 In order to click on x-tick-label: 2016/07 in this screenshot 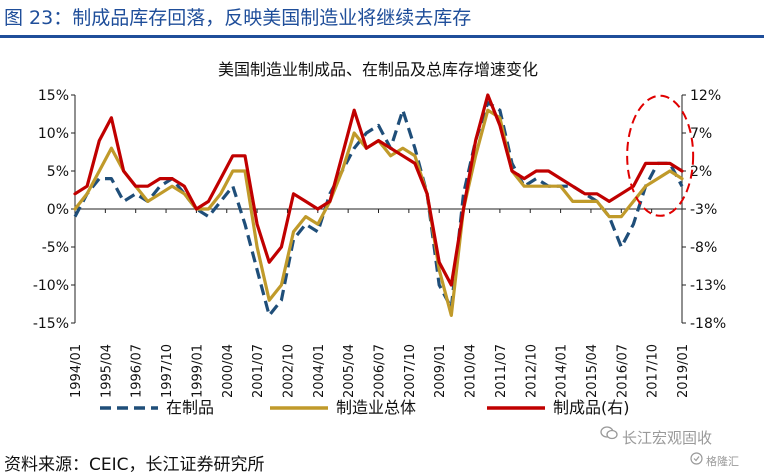, I will do `click(622, 371)`.